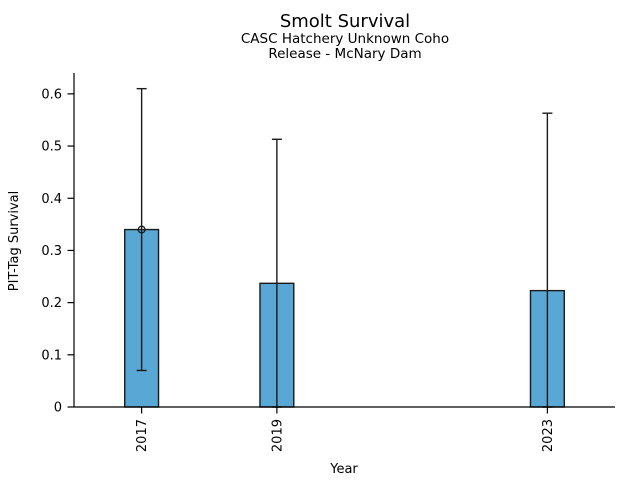 The height and width of the screenshot is (480, 640). What do you see at coordinates (277, 435) in the screenshot?
I see `x-tick-label-2019: 2019` at bounding box center [277, 435].